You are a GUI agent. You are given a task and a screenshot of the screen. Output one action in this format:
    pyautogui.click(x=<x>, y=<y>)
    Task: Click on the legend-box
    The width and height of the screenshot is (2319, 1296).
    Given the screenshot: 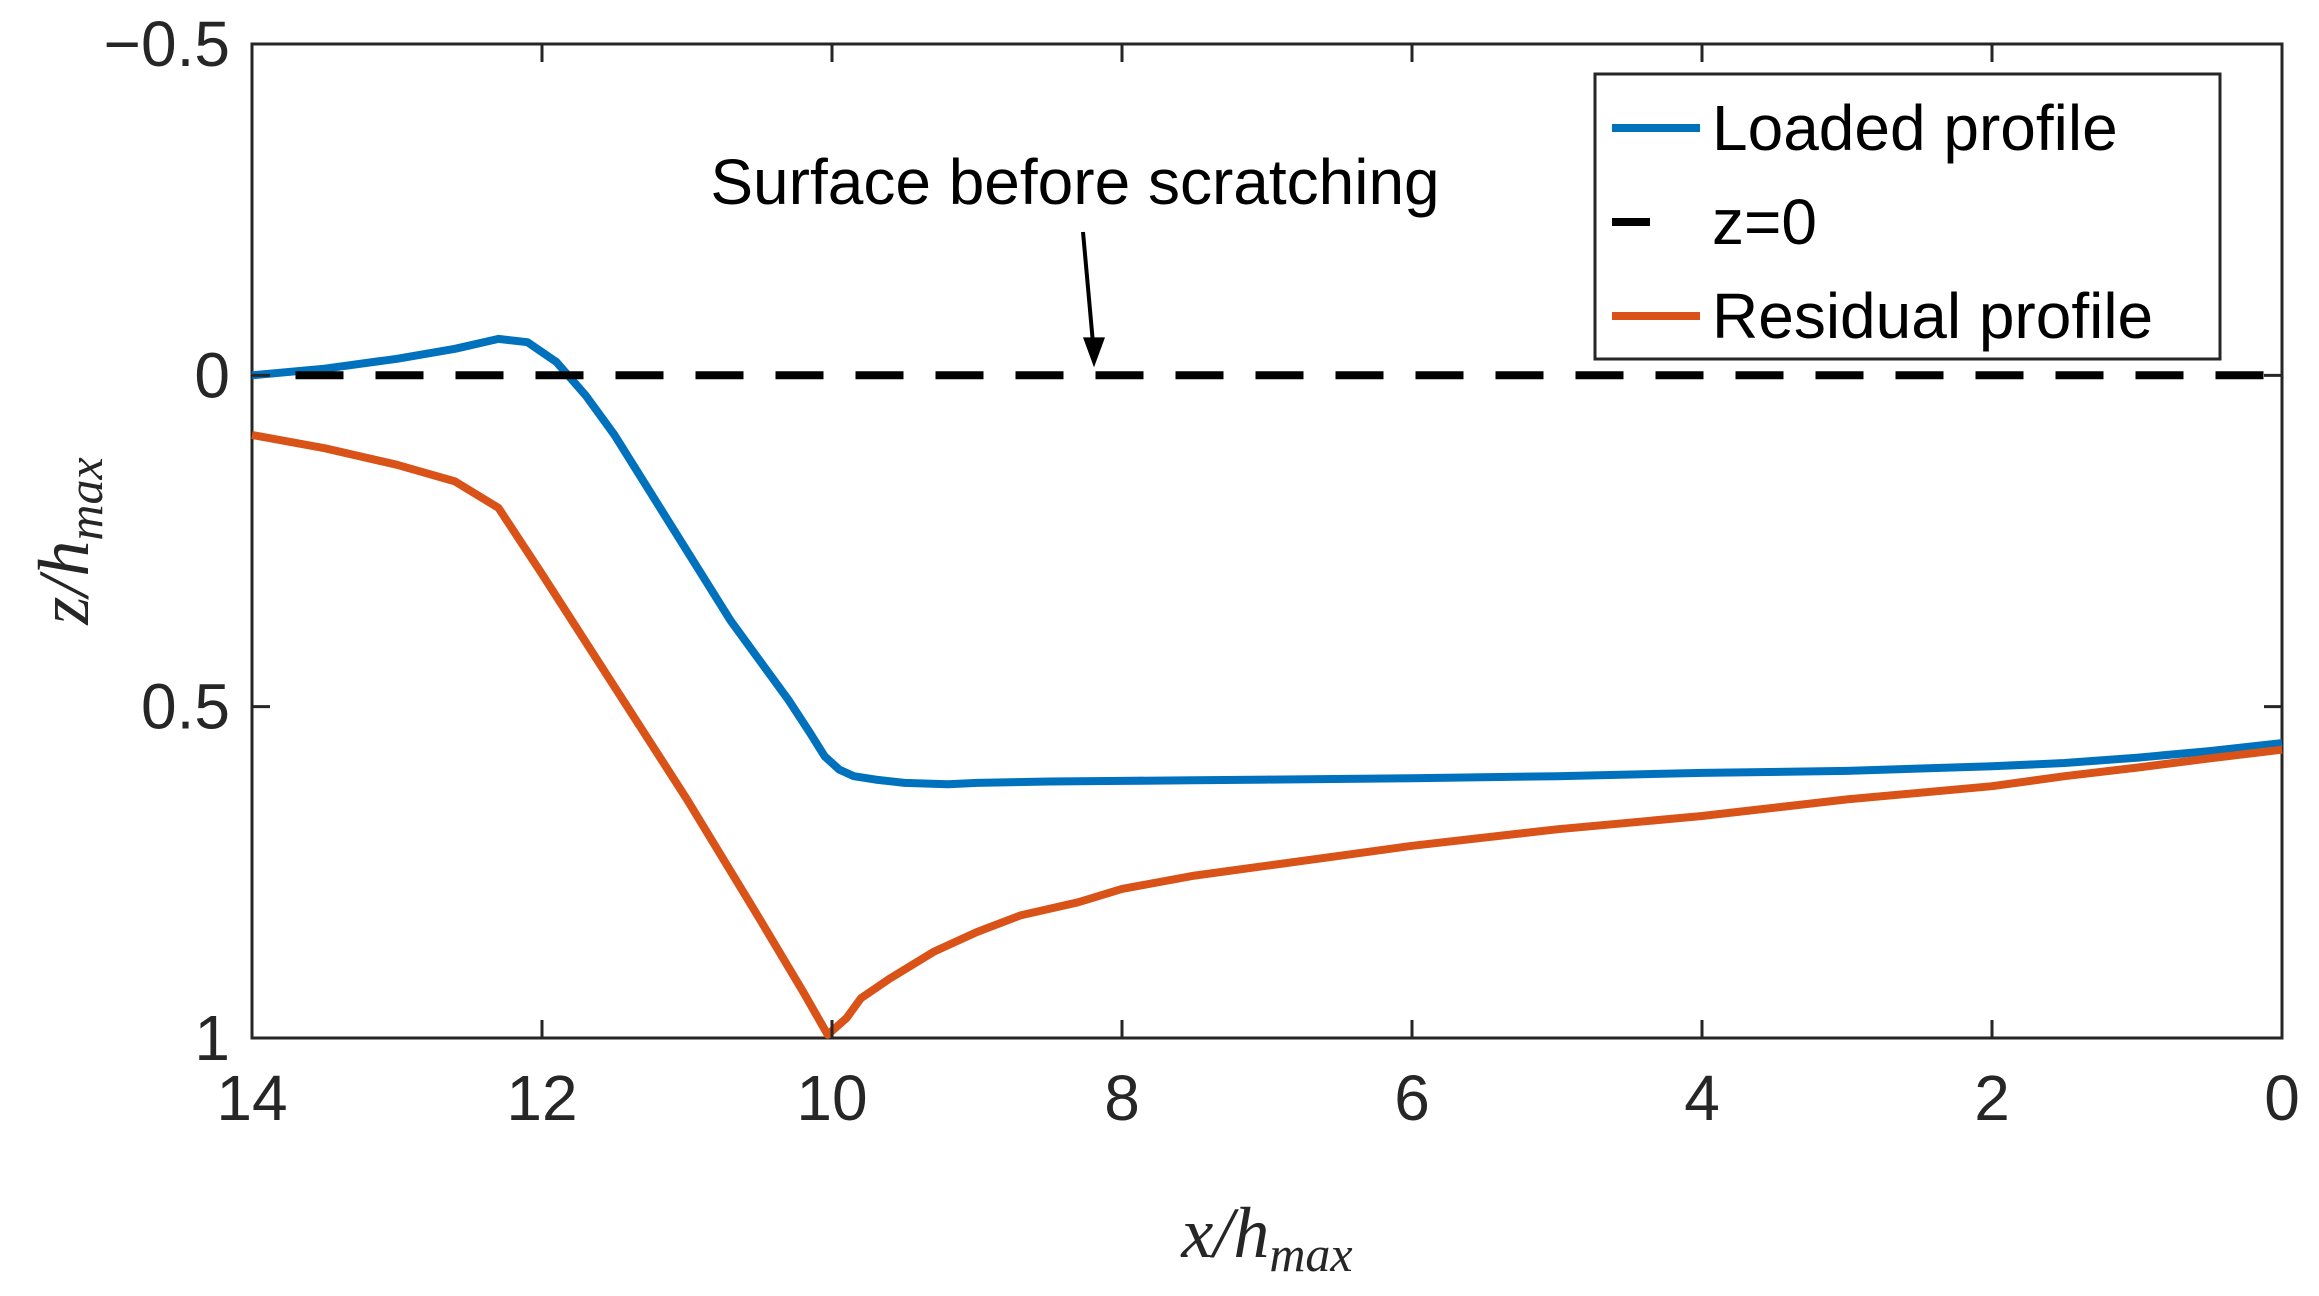 What is the action you would take?
    pyautogui.click(x=1907, y=216)
    